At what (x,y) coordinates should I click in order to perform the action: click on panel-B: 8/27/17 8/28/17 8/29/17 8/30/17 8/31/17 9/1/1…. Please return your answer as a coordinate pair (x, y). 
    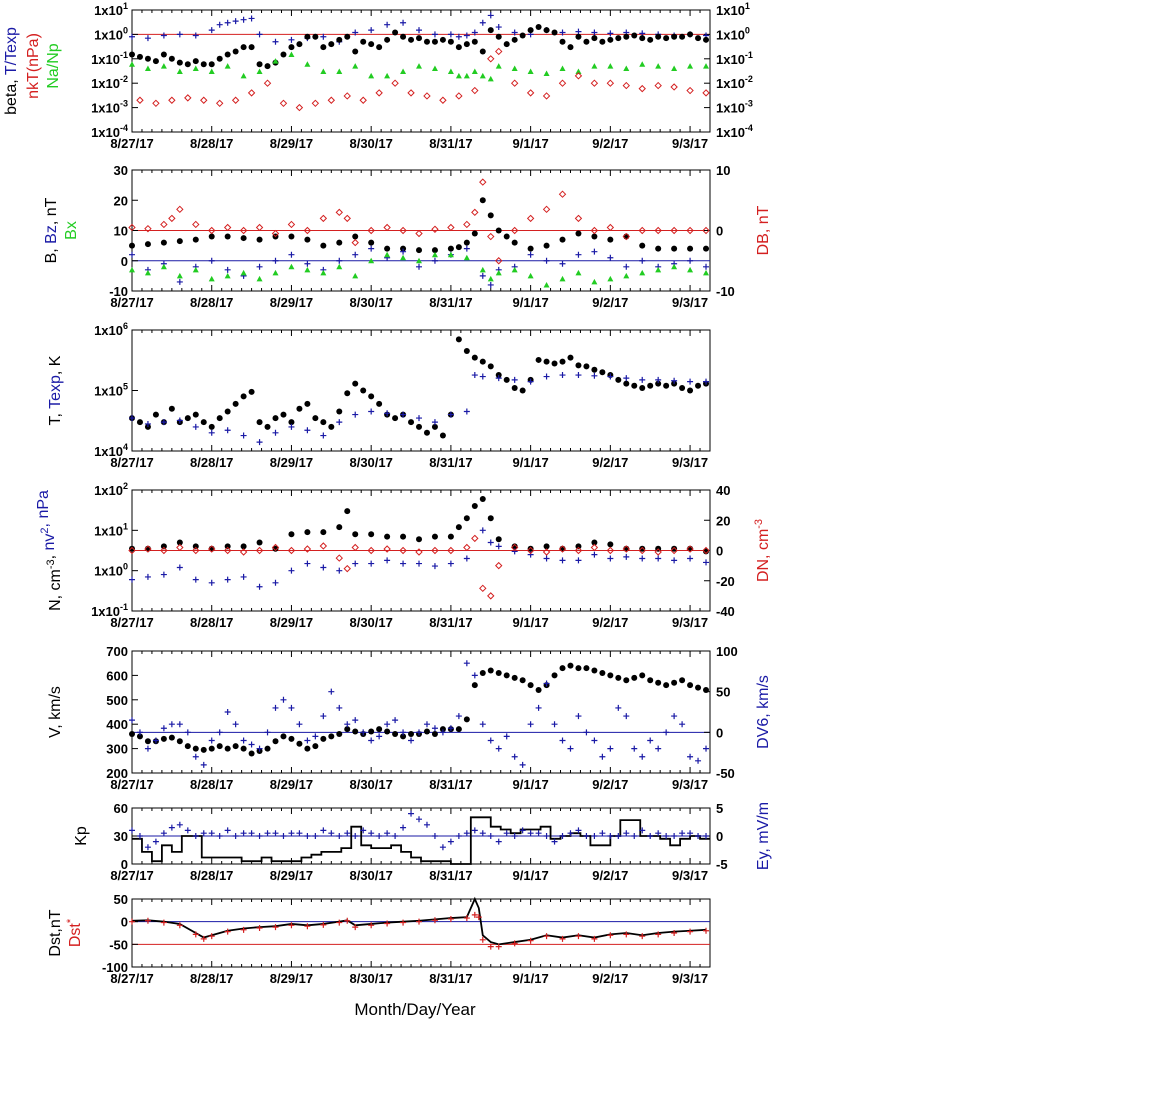
    Looking at the image, I should click on (407, 236).